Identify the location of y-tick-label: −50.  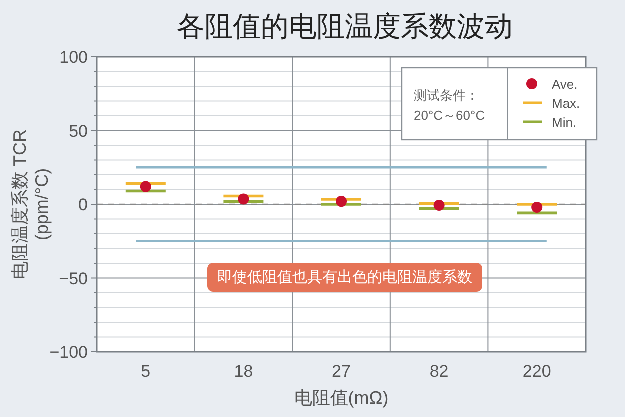
(73, 278).